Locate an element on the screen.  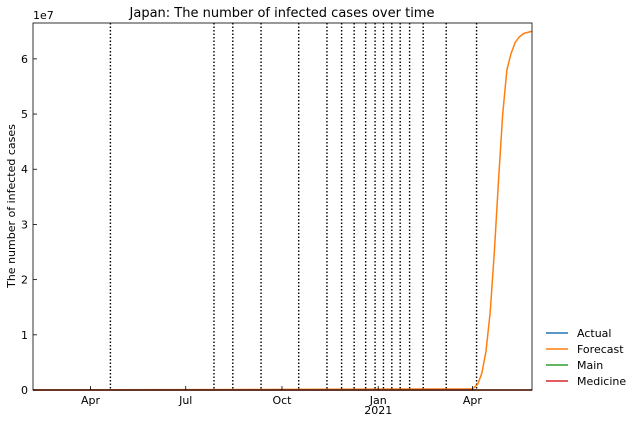
y-axis-label: The number of infected cases is located at coordinates (11, 206).